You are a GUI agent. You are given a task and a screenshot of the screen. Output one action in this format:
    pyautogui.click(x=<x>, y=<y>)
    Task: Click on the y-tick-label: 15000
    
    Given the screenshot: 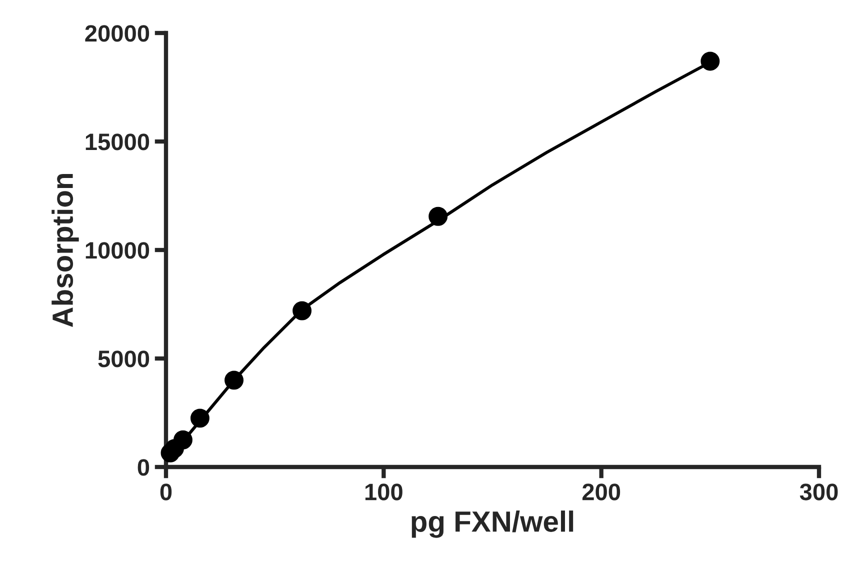 What is the action you would take?
    pyautogui.click(x=118, y=142)
    